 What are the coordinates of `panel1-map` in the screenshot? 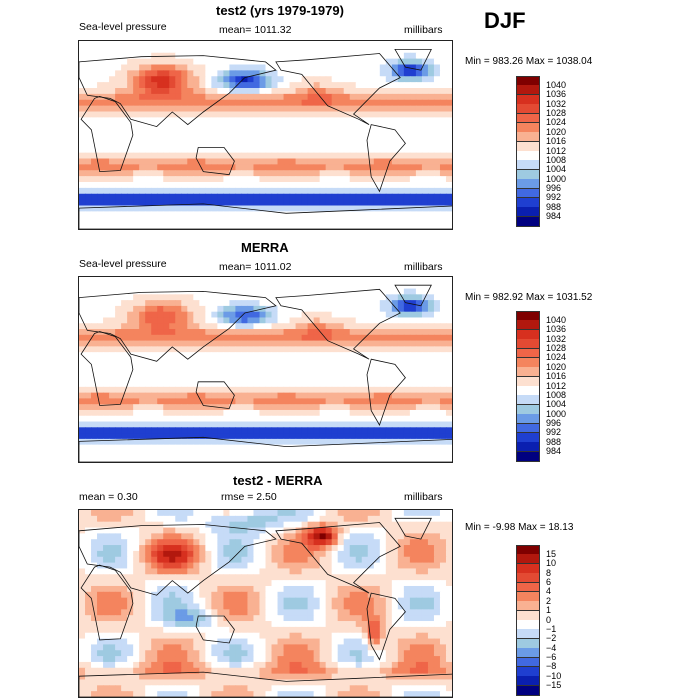 It's located at (265, 135).